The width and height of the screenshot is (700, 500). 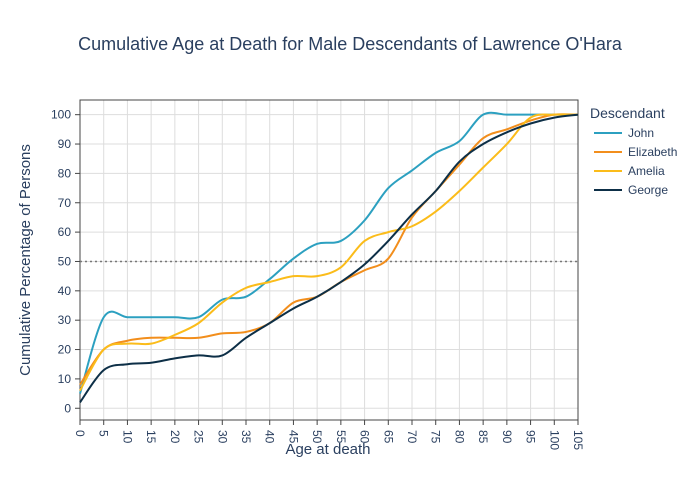 What do you see at coordinates (531, 437) in the screenshot?
I see `x-tick-label: 95` at bounding box center [531, 437].